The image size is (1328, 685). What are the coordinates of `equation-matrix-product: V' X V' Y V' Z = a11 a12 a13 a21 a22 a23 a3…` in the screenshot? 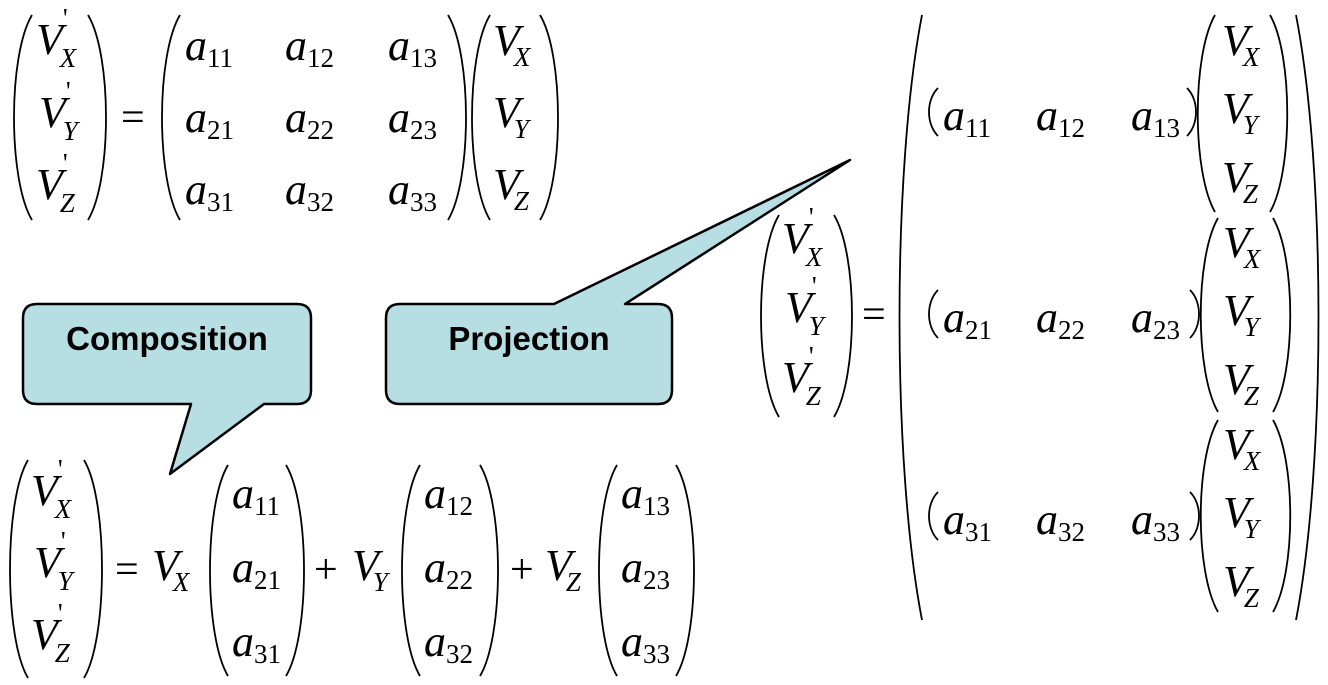 It's located at (286, 112).